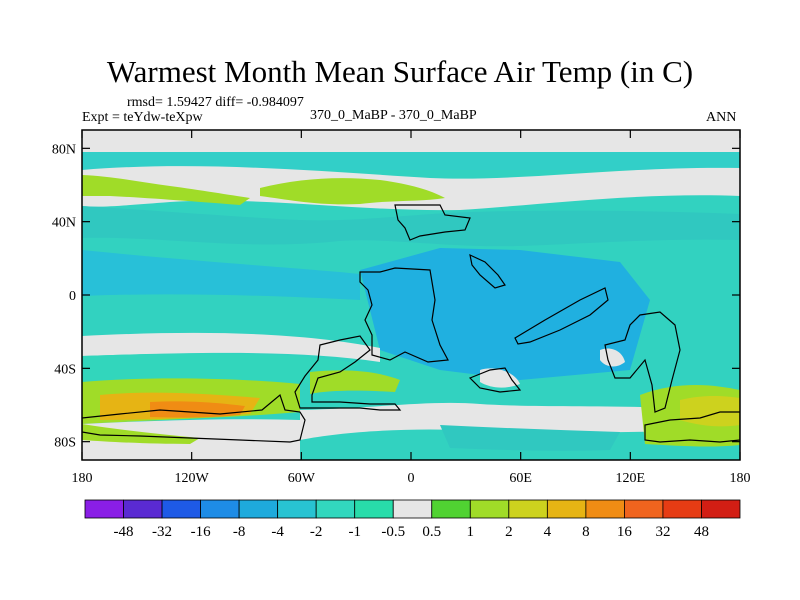 This screenshot has width=800, height=600. What do you see at coordinates (124, 532) in the screenshot?
I see `colorbar-label: -48` at bounding box center [124, 532].